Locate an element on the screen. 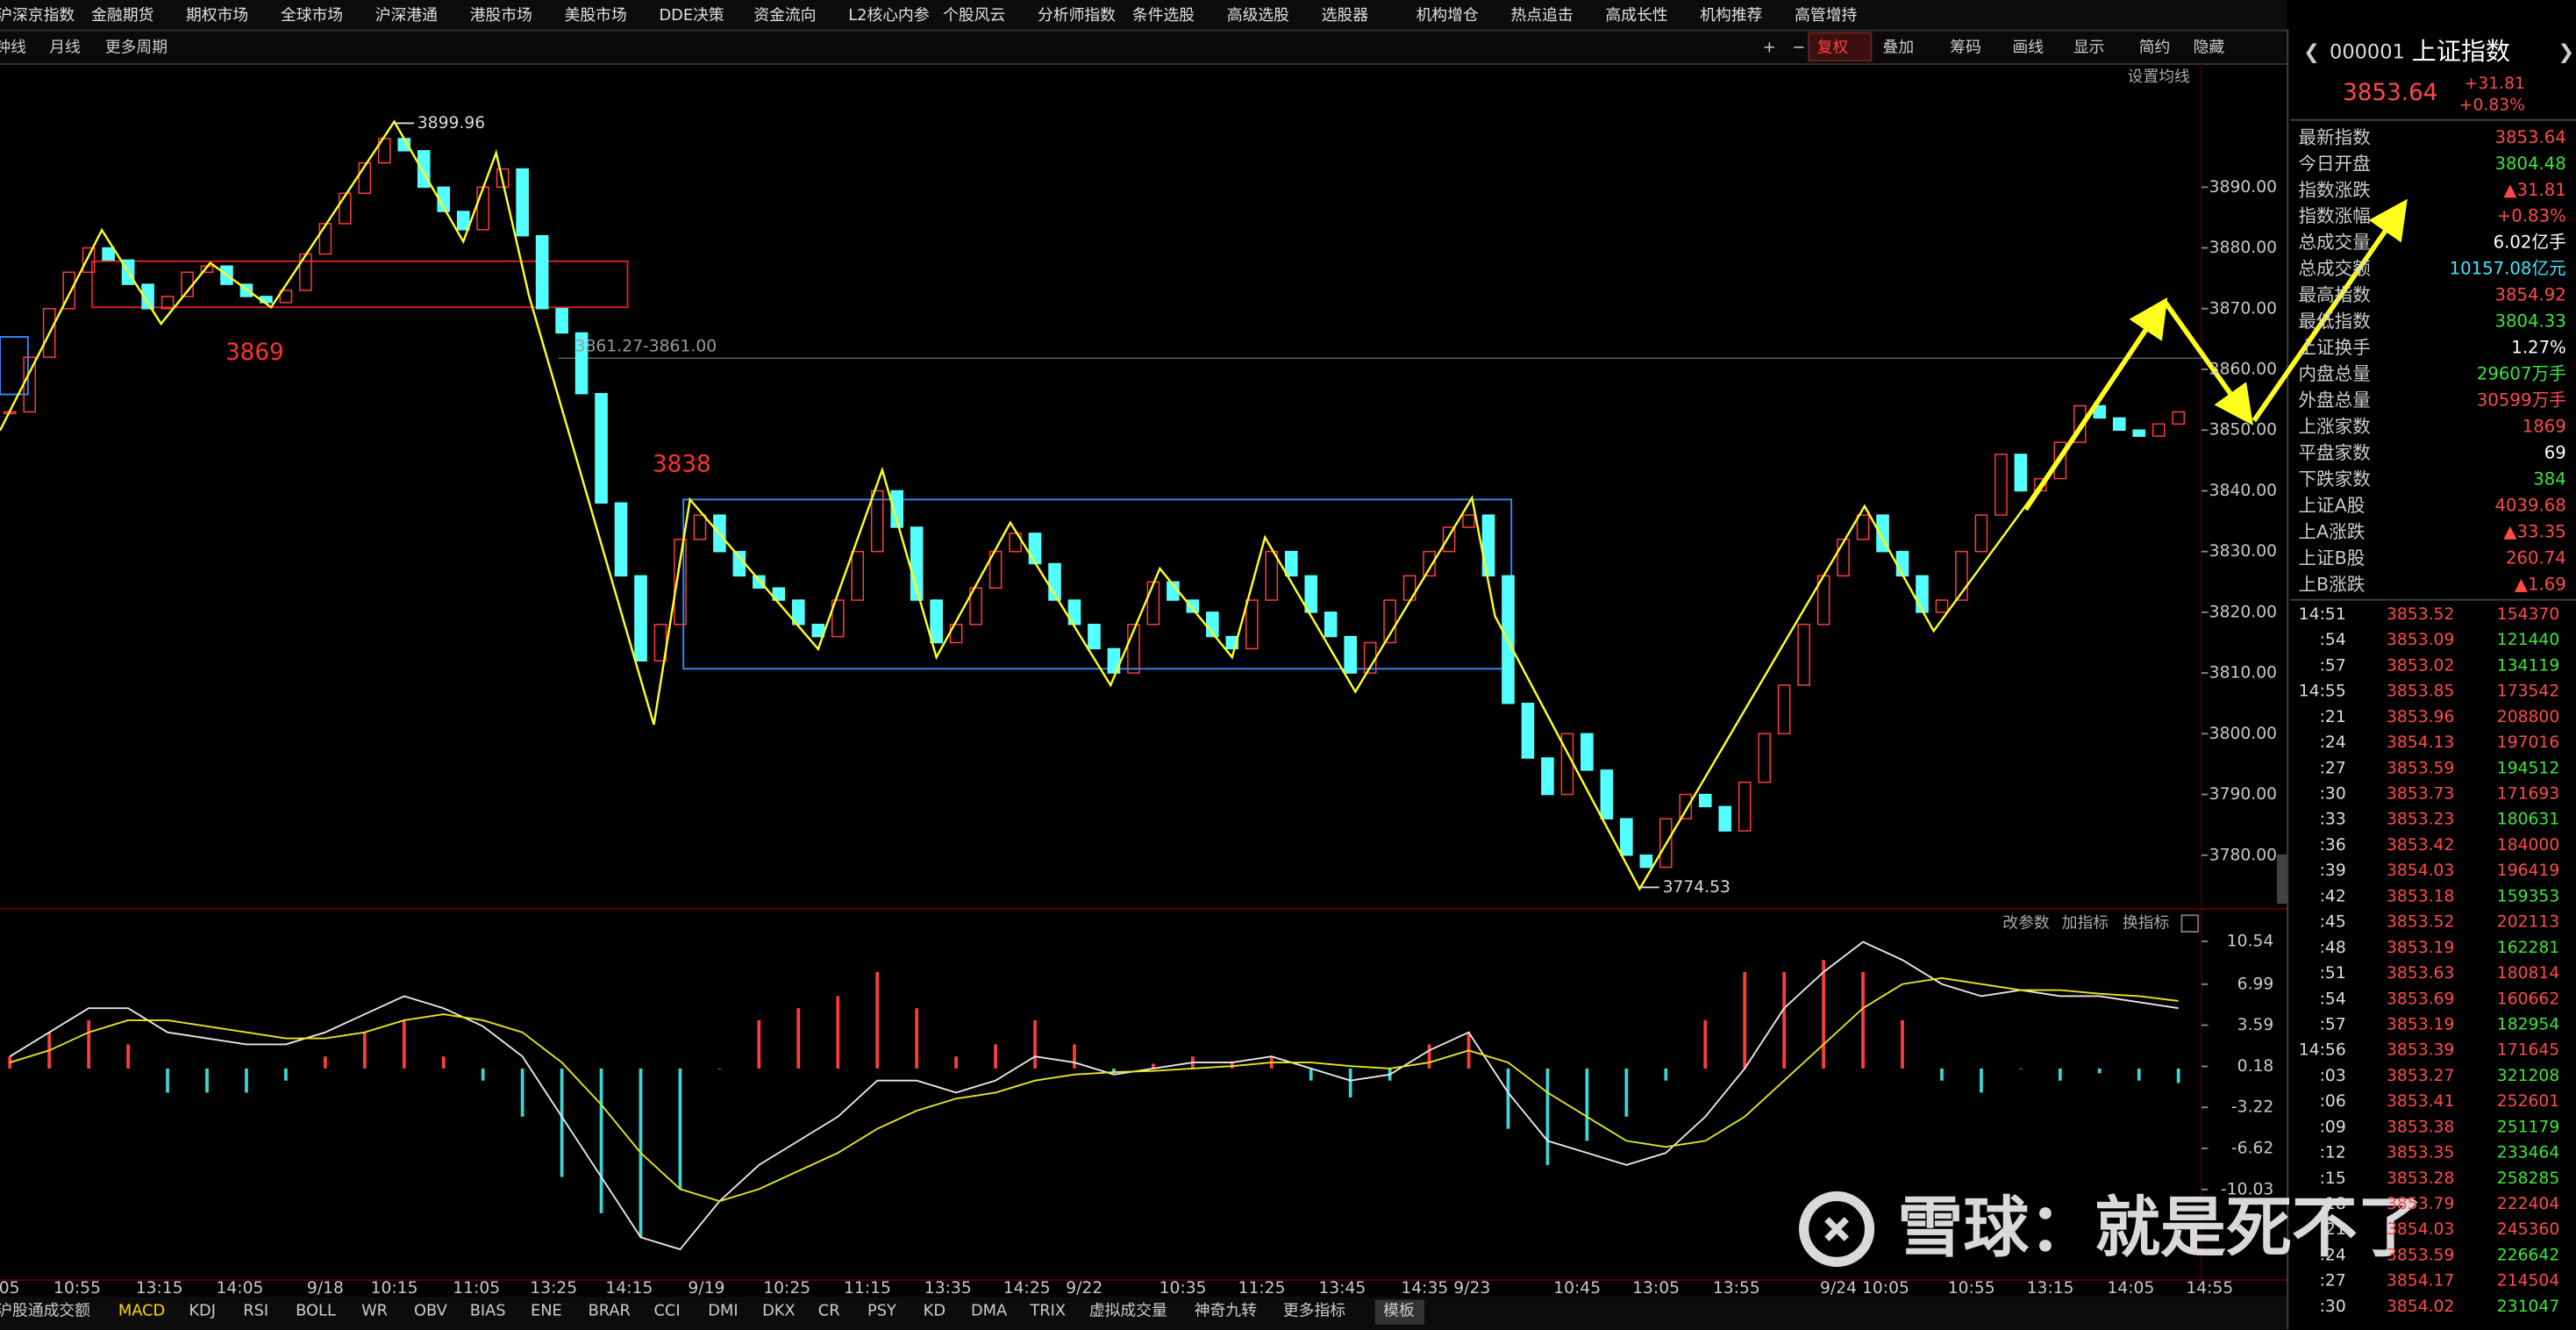 This screenshot has width=2576, height=1330. indicator-tab: BOLL is located at coordinates (316, 1311).